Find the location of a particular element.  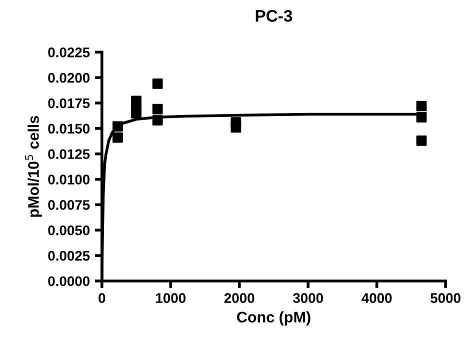

y-tick-label: 0.0075 is located at coordinates (69, 205).